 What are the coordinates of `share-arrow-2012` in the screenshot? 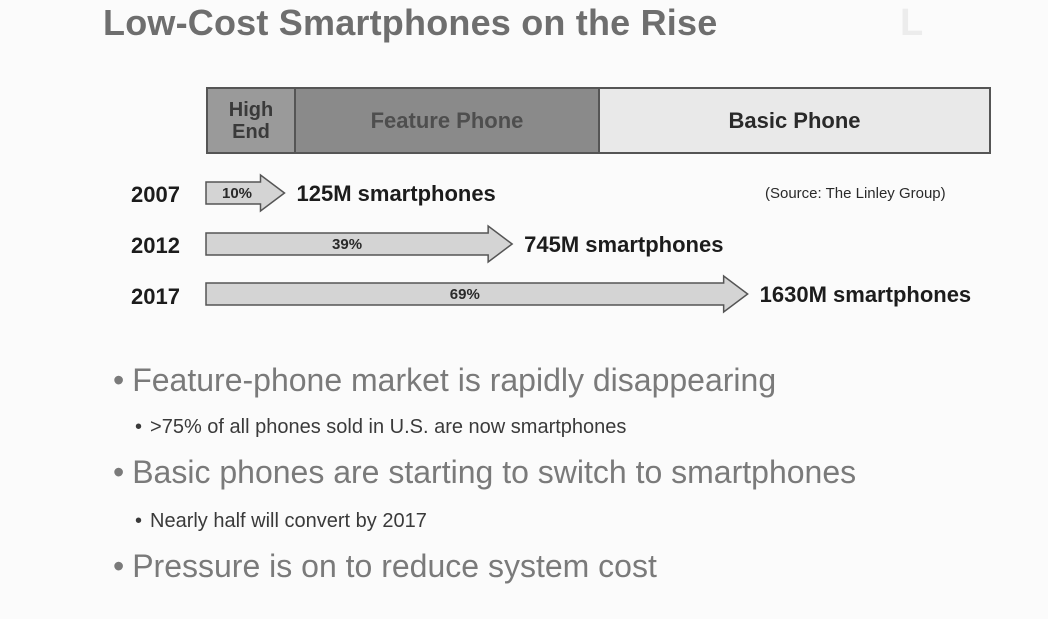 It's located at (359, 244).